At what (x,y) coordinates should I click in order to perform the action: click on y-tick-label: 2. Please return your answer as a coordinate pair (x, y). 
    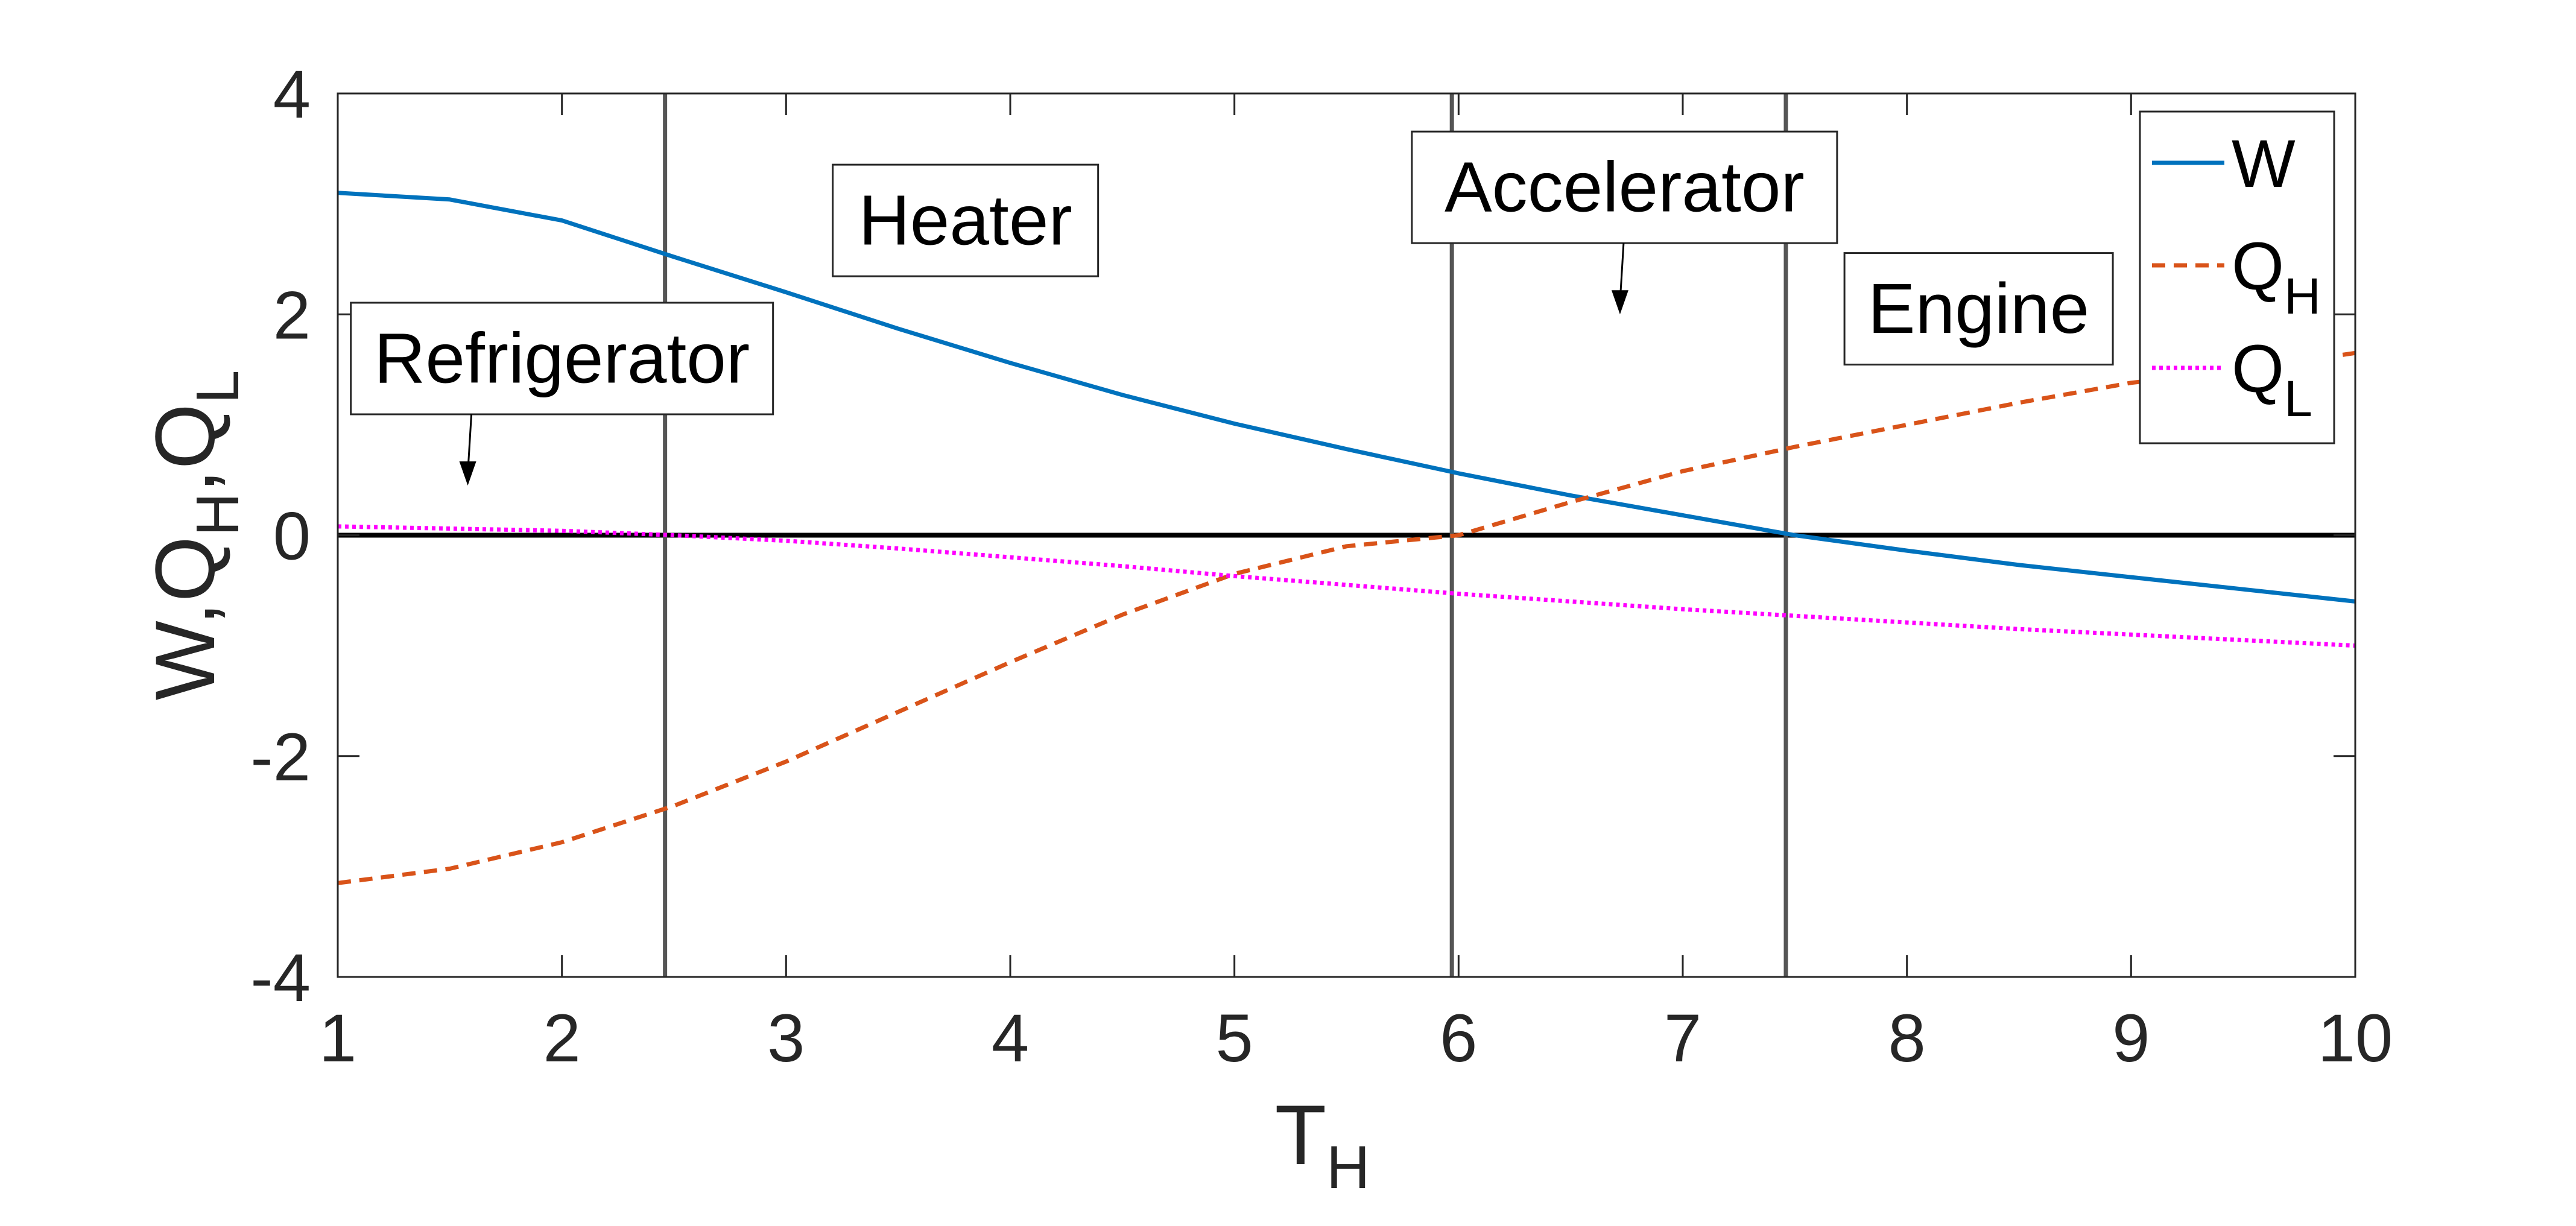
    Looking at the image, I should click on (292, 315).